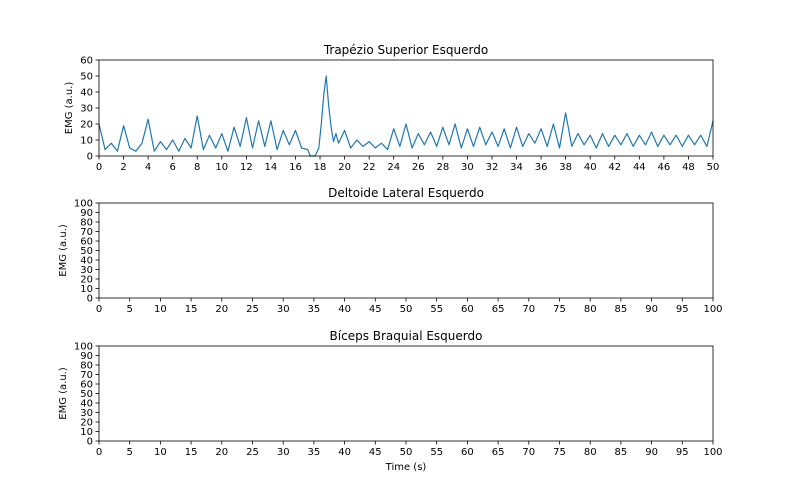 Image resolution: width=792 pixels, height=504 pixels. What do you see at coordinates (565, 167) in the screenshot?
I see `x-tick-label: 38` at bounding box center [565, 167].